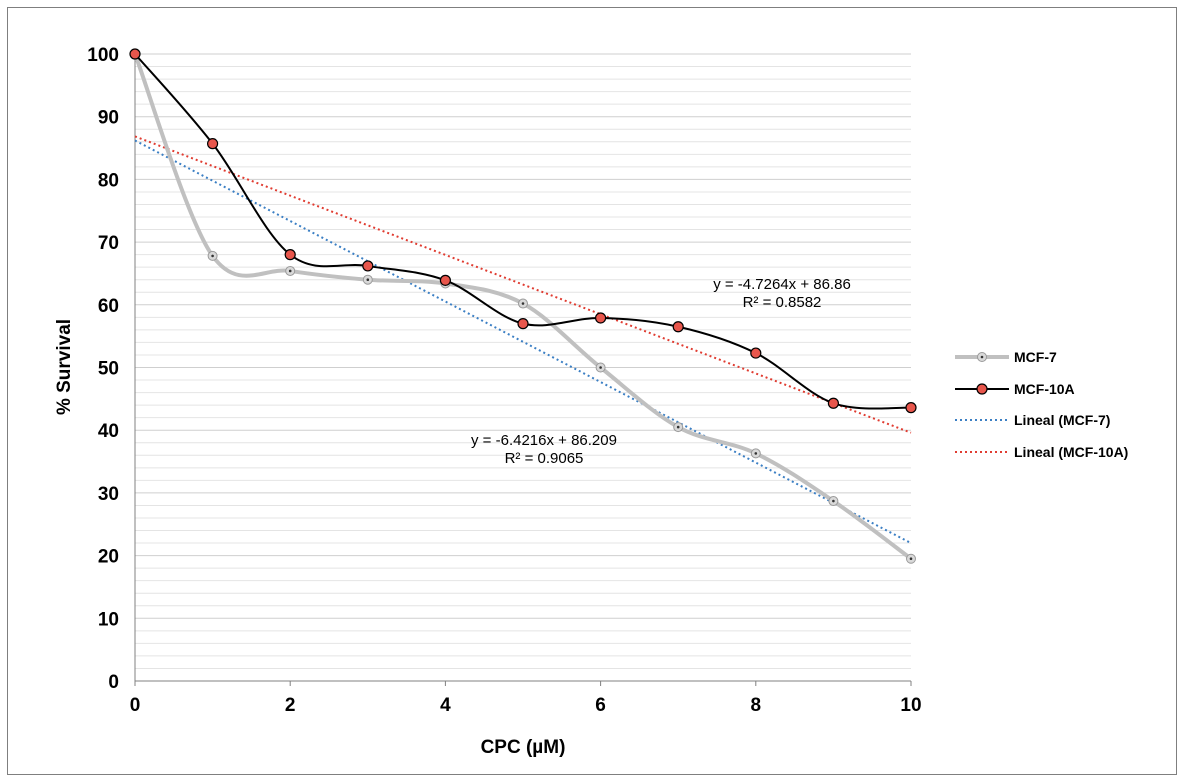  I want to click on x-tick-label: 0, so click(135, 705).